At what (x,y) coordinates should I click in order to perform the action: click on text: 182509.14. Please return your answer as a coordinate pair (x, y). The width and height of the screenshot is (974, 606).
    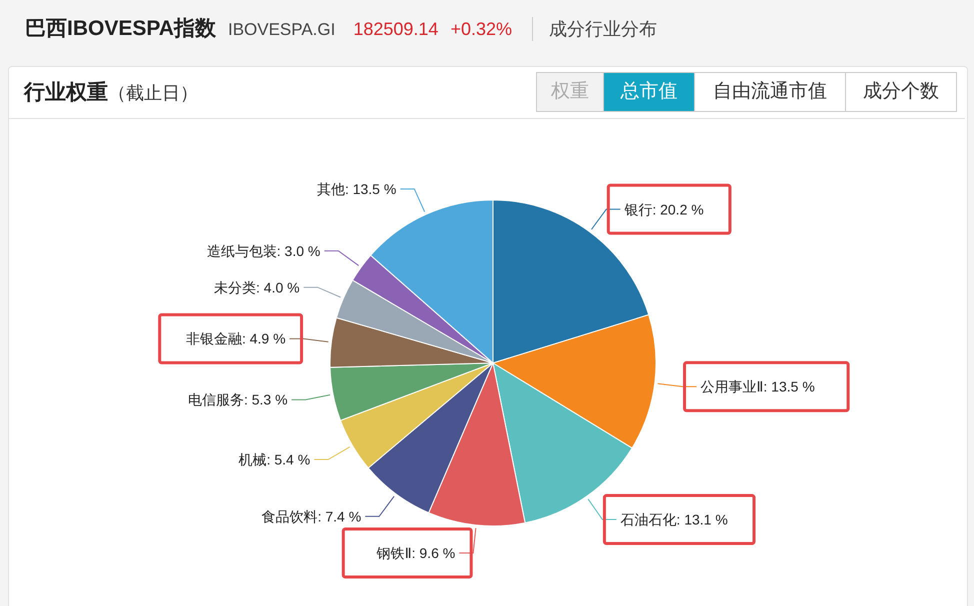
    Looking at the image, I should click on (395, 29).